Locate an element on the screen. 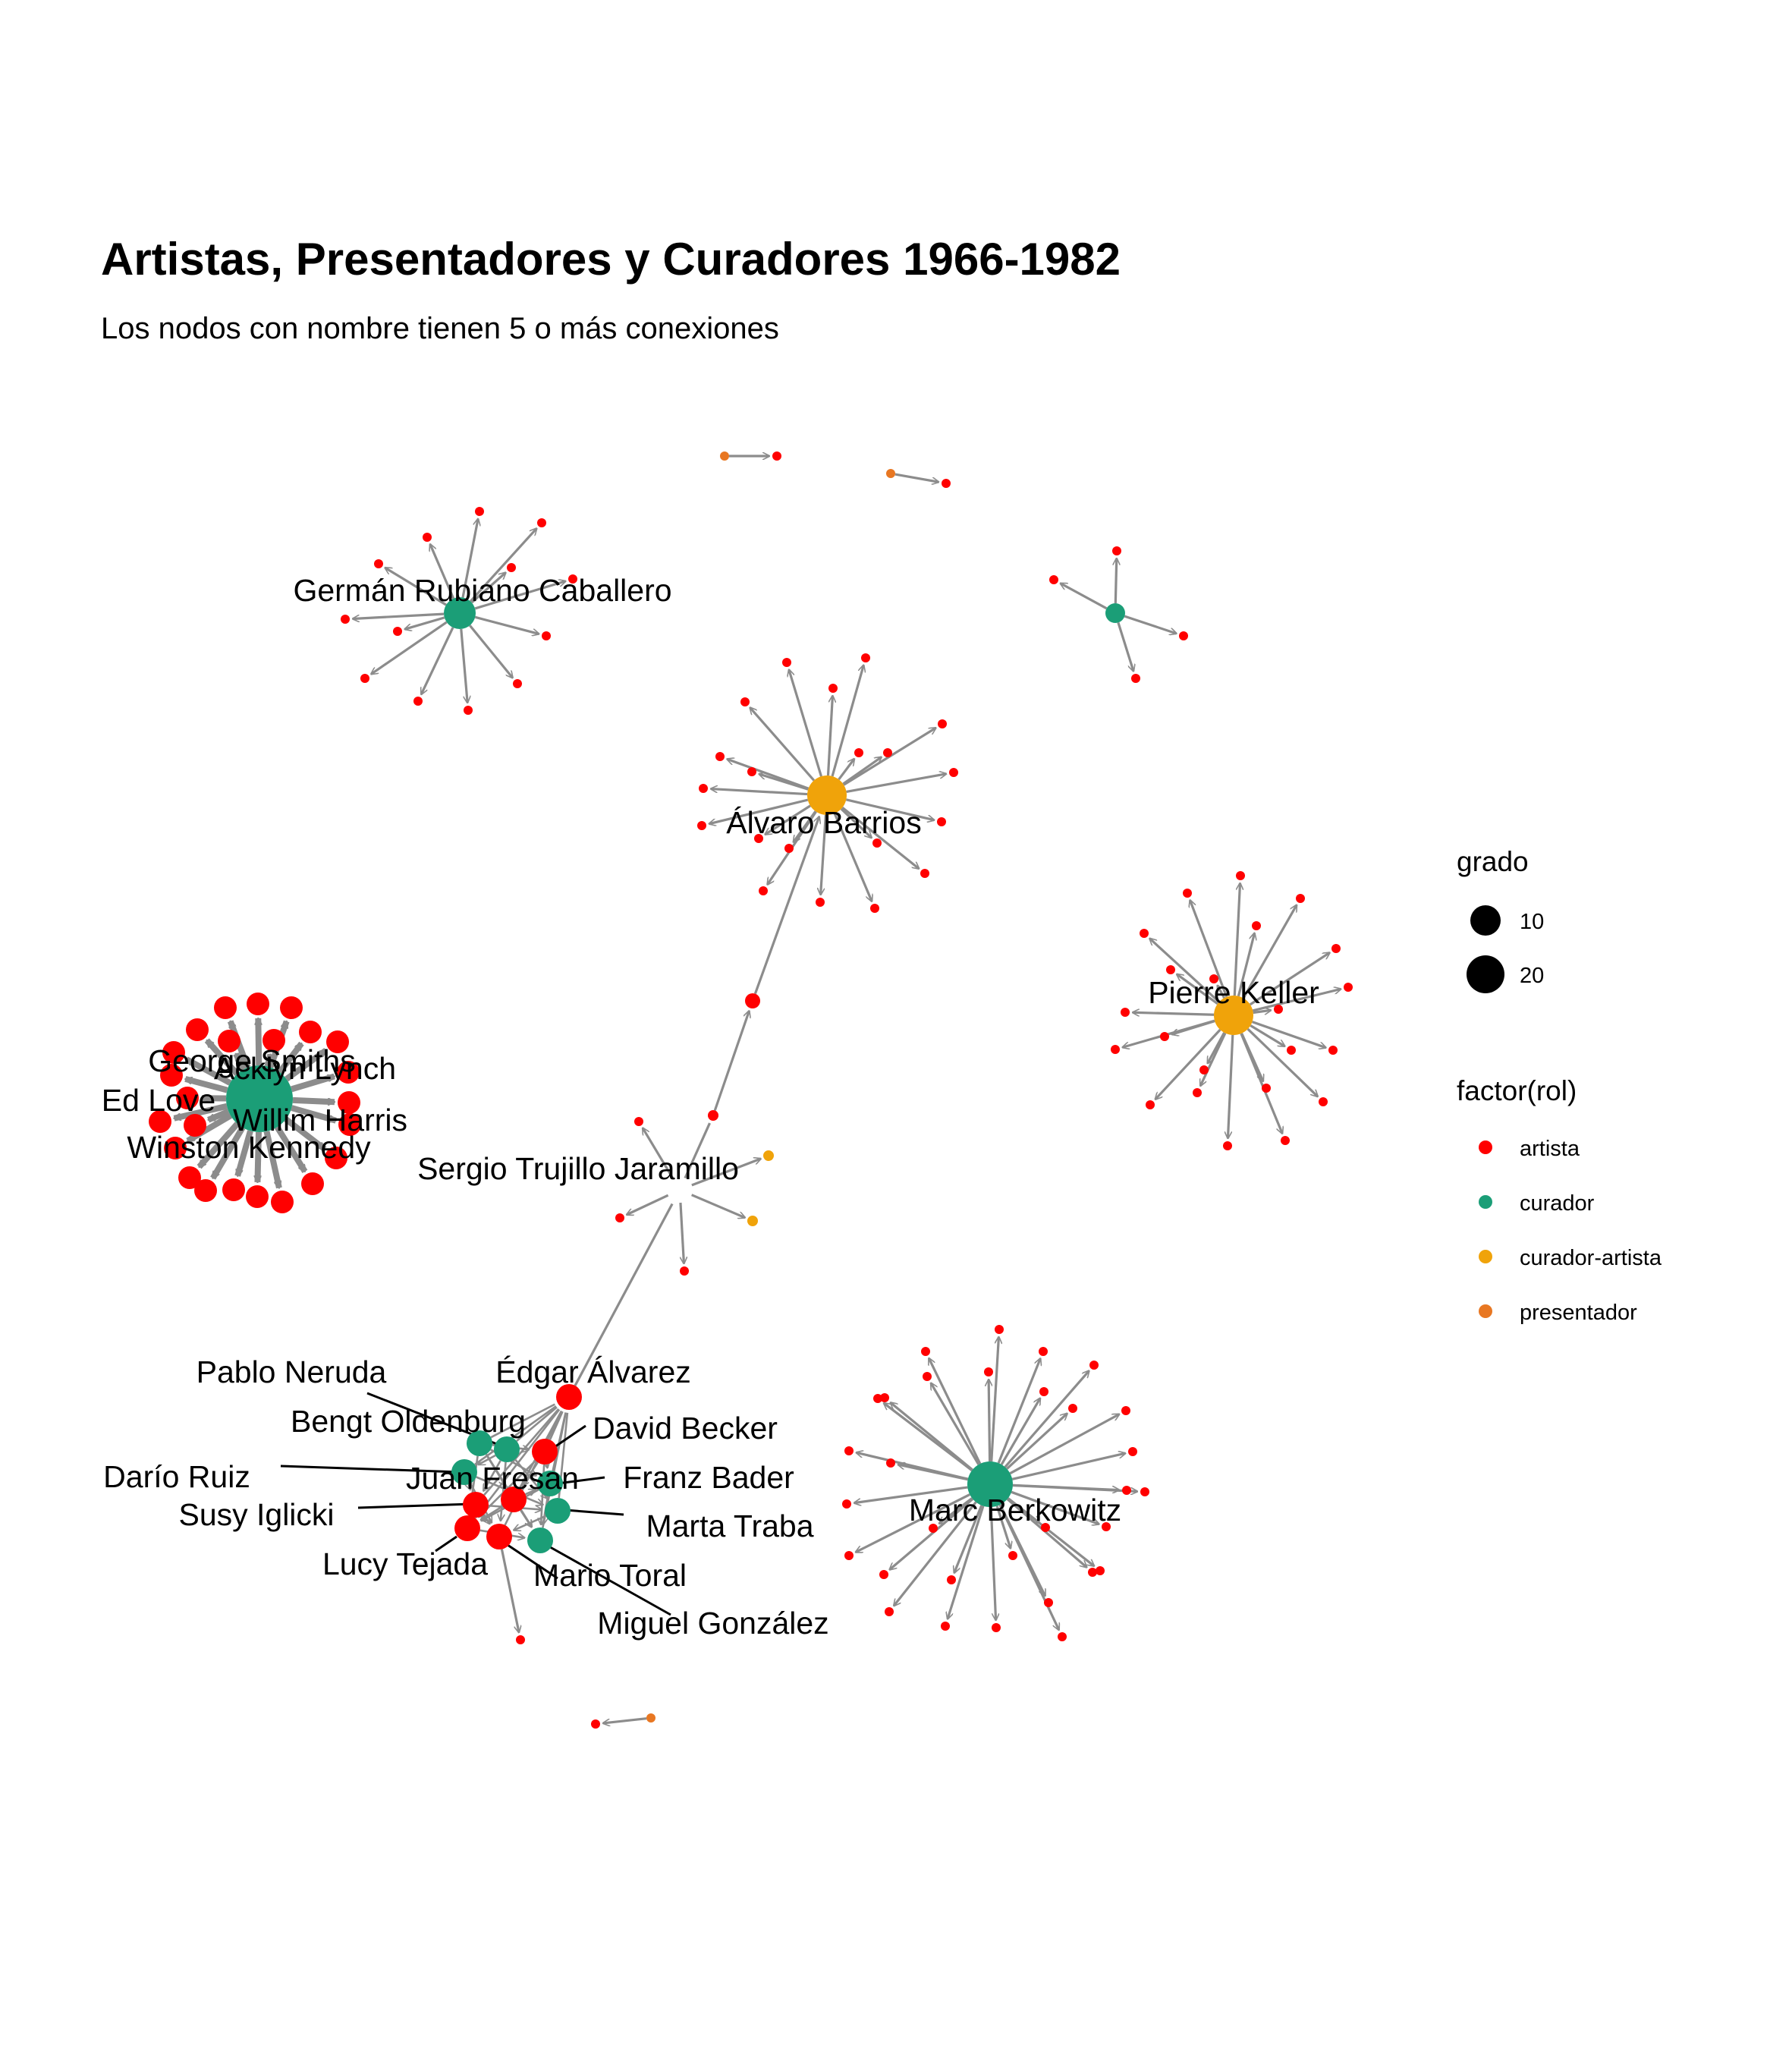  legend-artista-label: artista is located at coordinates (1550, 1149).